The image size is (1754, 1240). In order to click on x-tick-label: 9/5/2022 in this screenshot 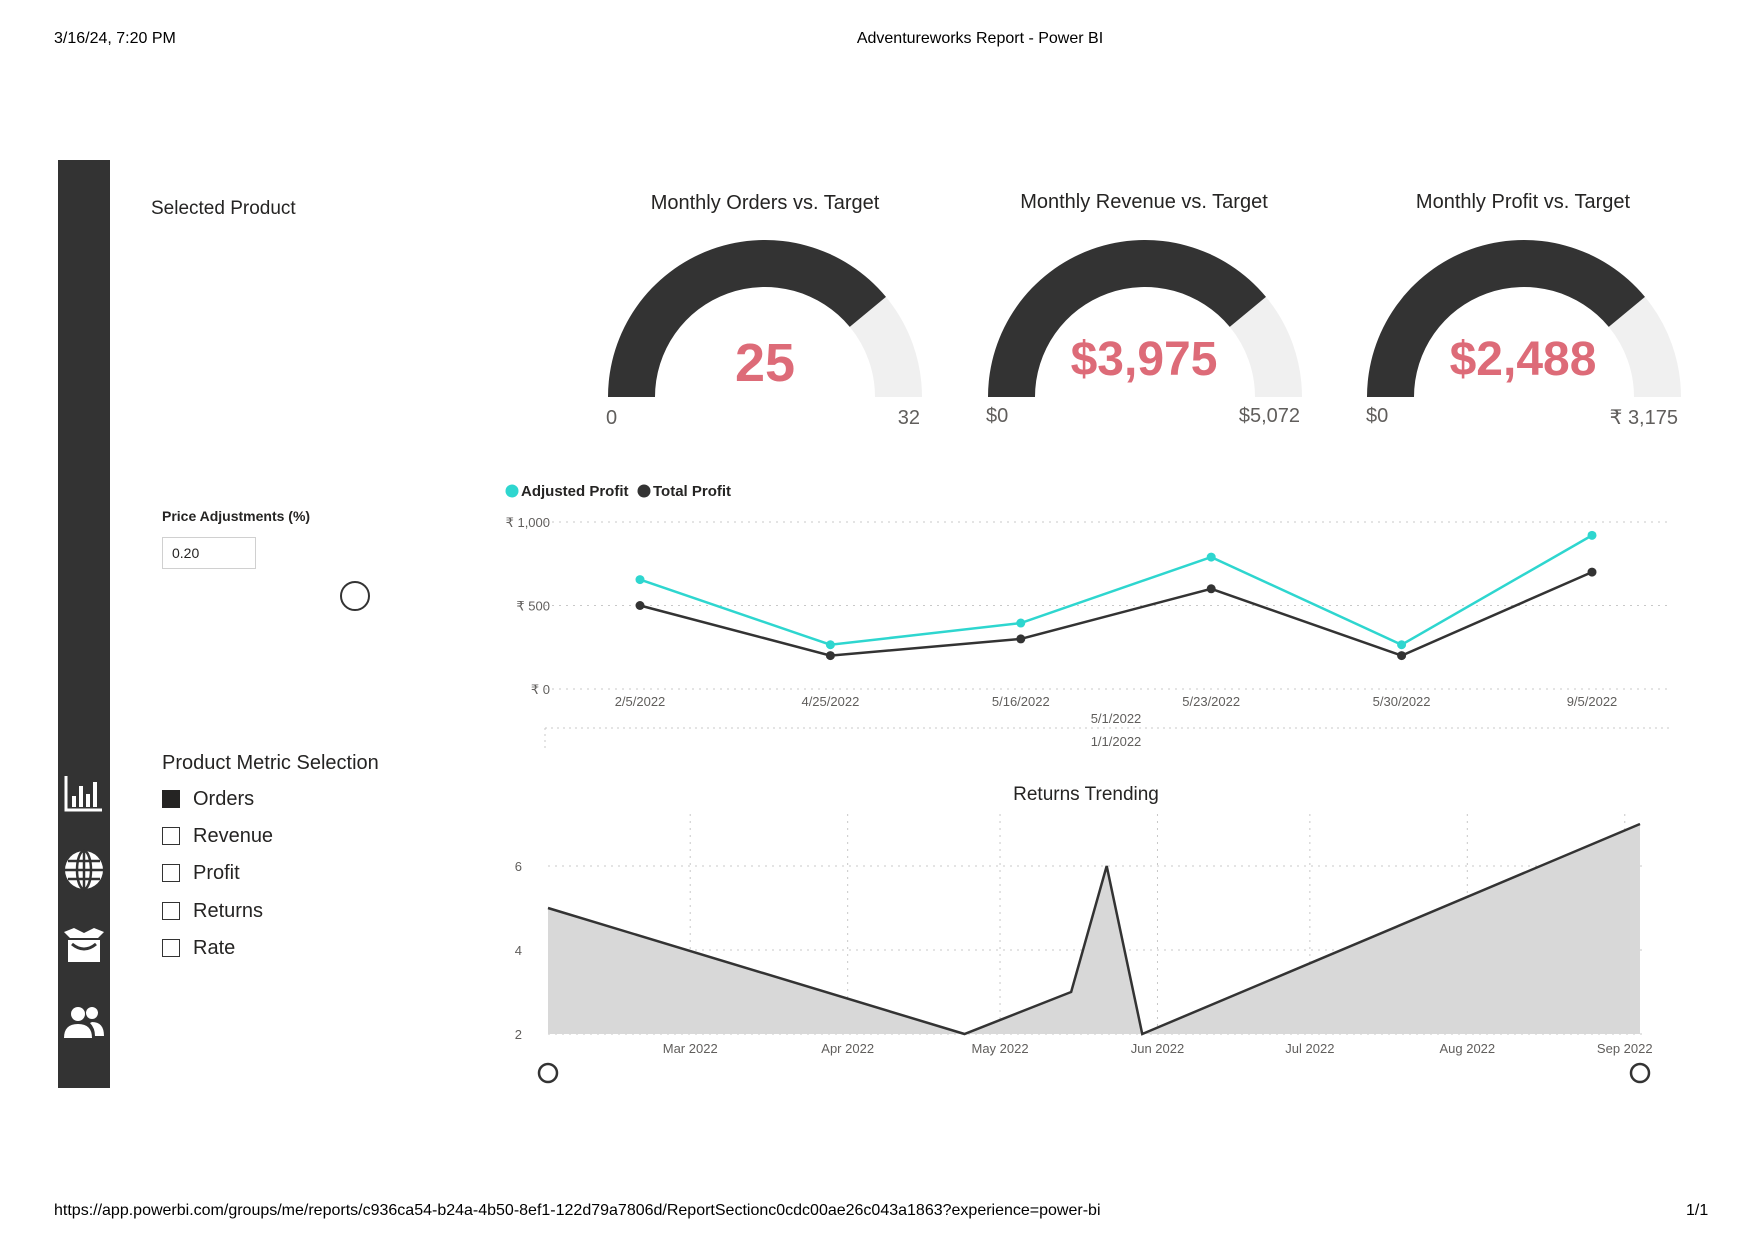, I will do `click(1592, 701)`.